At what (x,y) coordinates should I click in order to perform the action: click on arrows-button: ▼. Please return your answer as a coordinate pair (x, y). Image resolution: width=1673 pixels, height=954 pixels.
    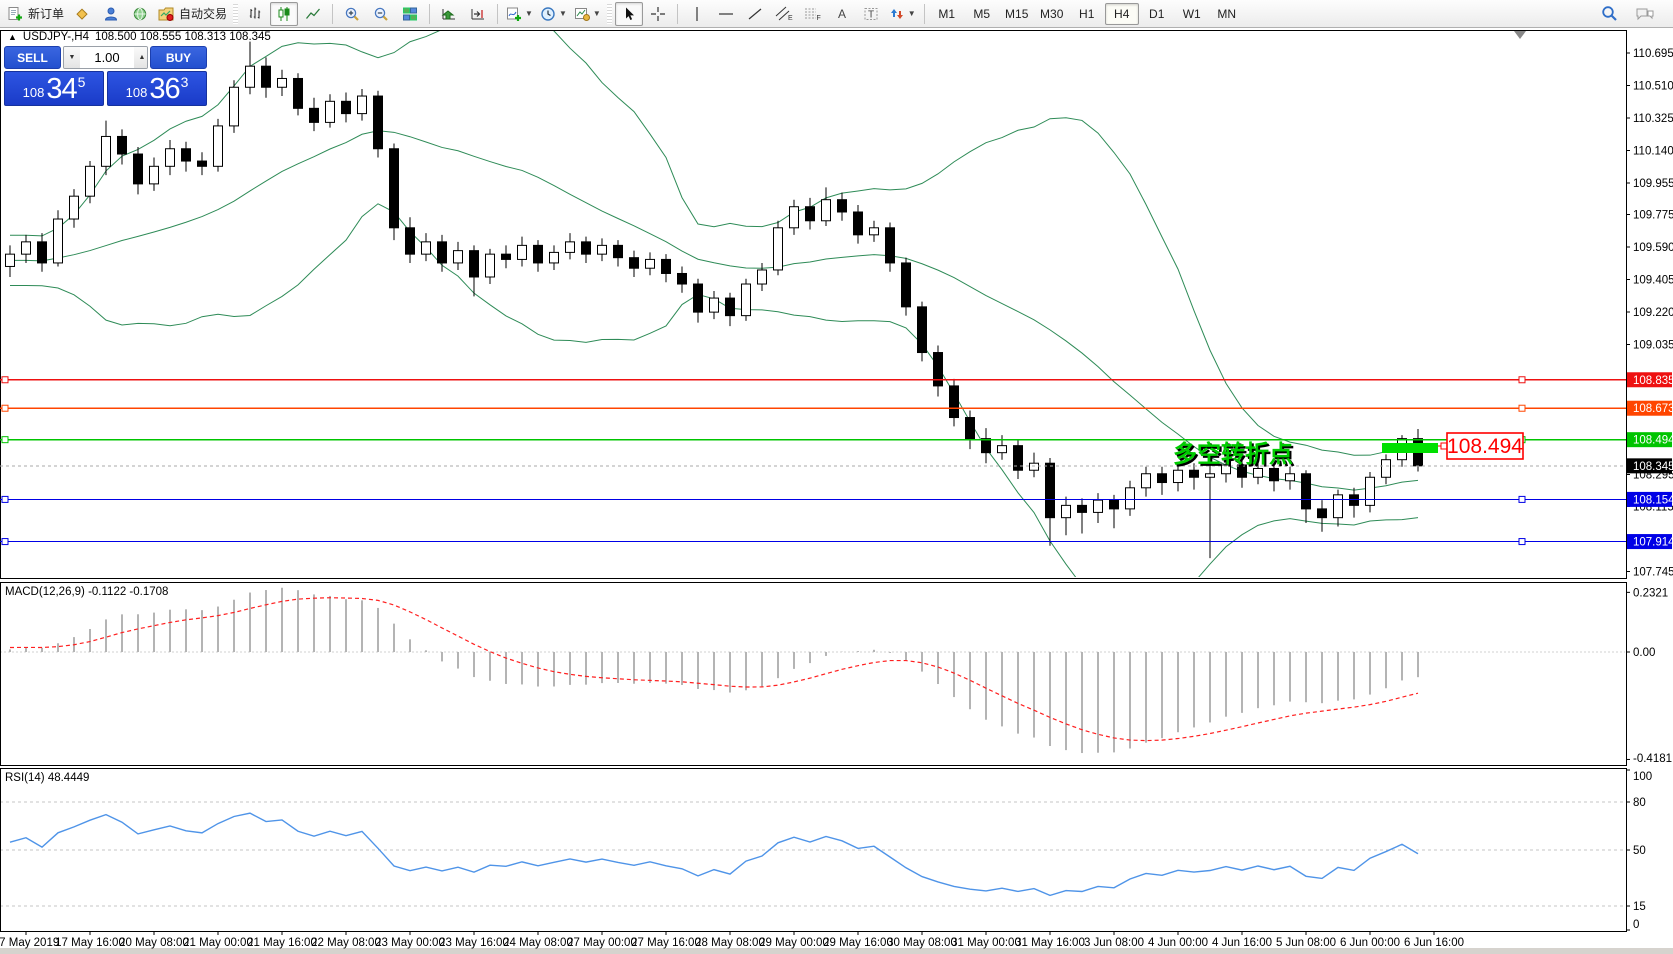
    Looking at the image, I should click on (902, 14).